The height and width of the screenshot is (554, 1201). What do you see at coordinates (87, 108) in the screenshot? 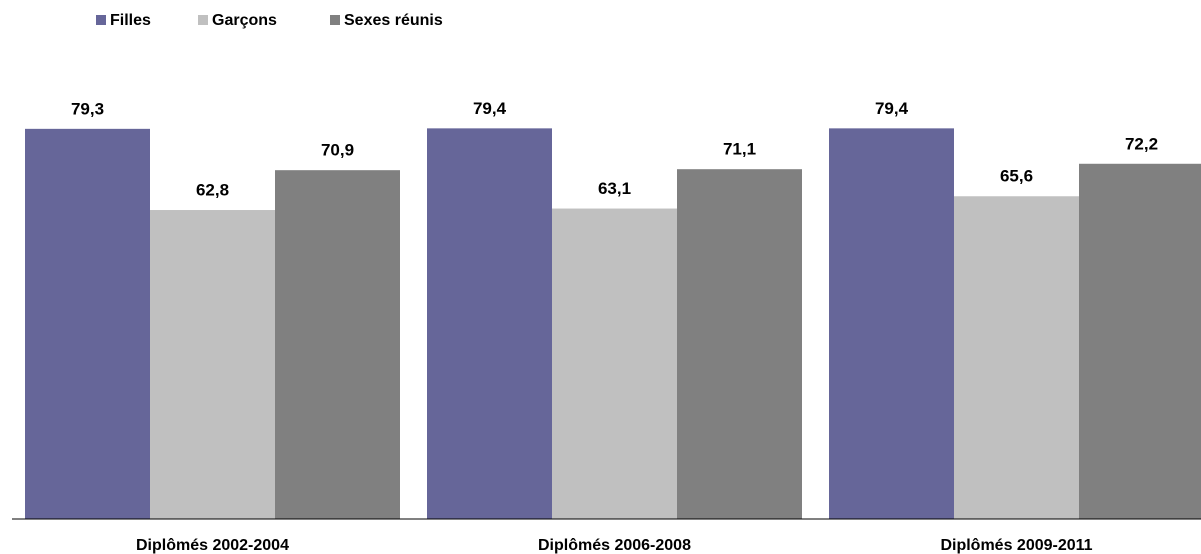
I see `data-label: 79,3` at bounding box center [87, 108].